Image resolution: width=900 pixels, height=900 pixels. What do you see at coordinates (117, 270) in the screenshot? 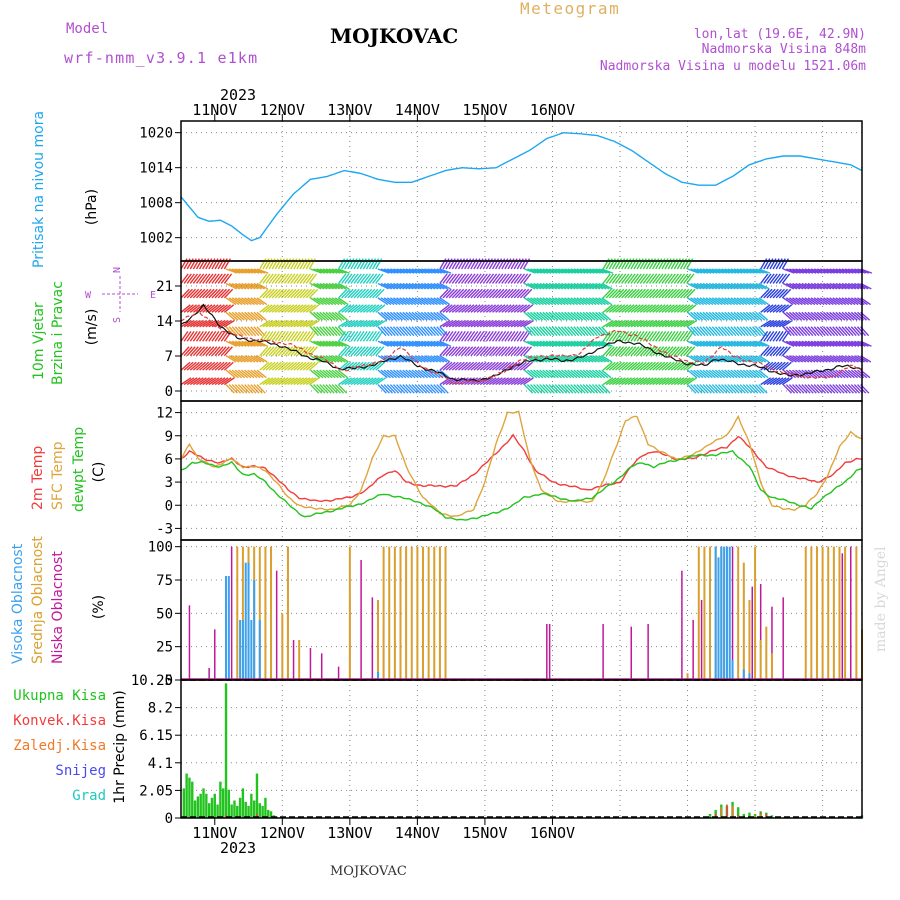
I see `compass-north: N` at bounding box center [117, 270].